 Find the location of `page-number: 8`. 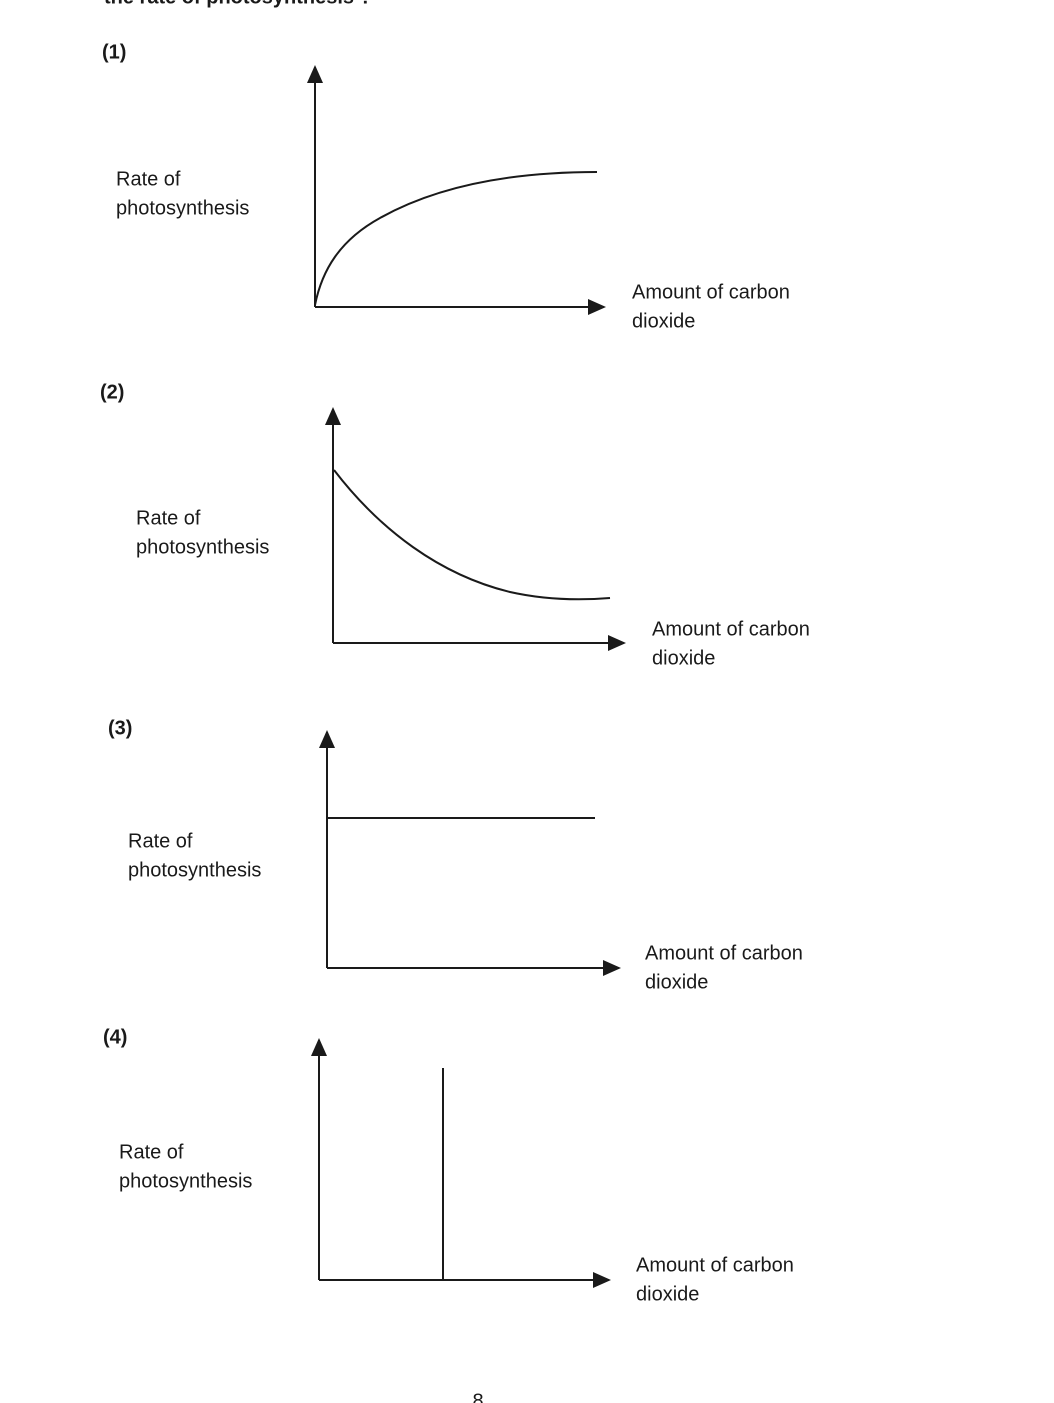

page-number: 8 is located at coordinates (477, 1396).